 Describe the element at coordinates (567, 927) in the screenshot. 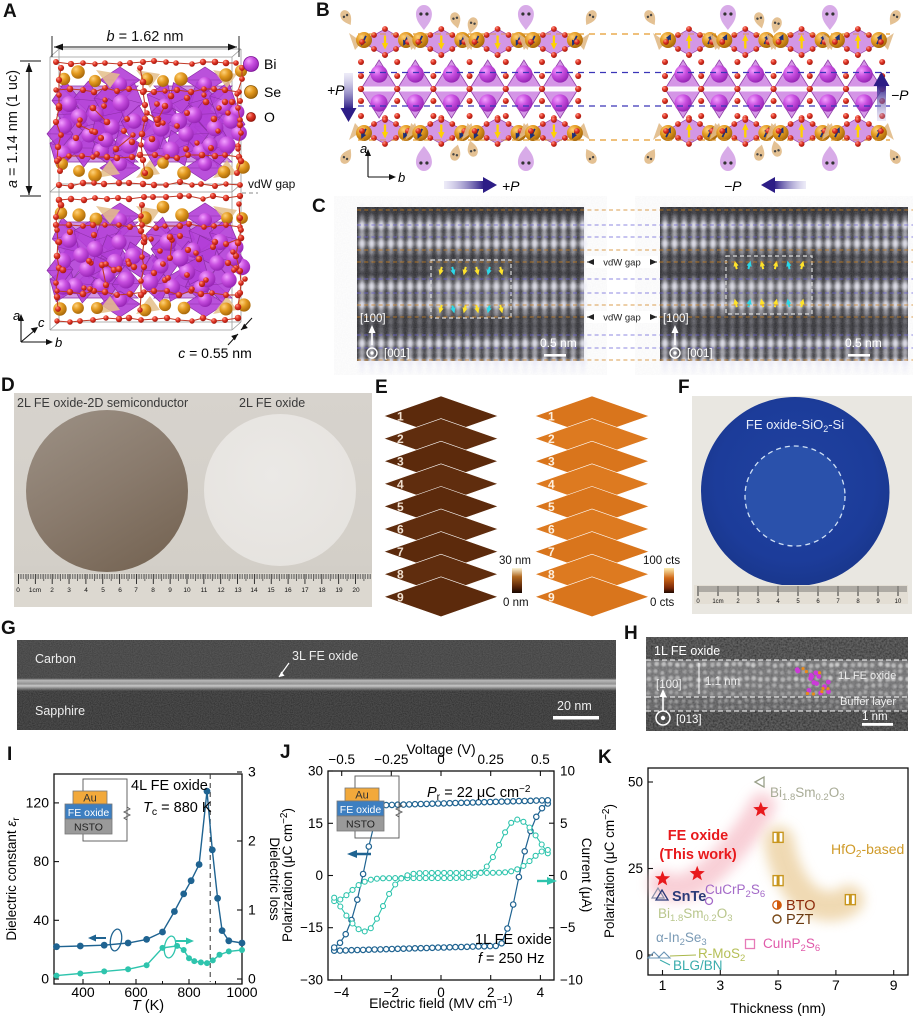

I see `svg-text: −5` at that location.